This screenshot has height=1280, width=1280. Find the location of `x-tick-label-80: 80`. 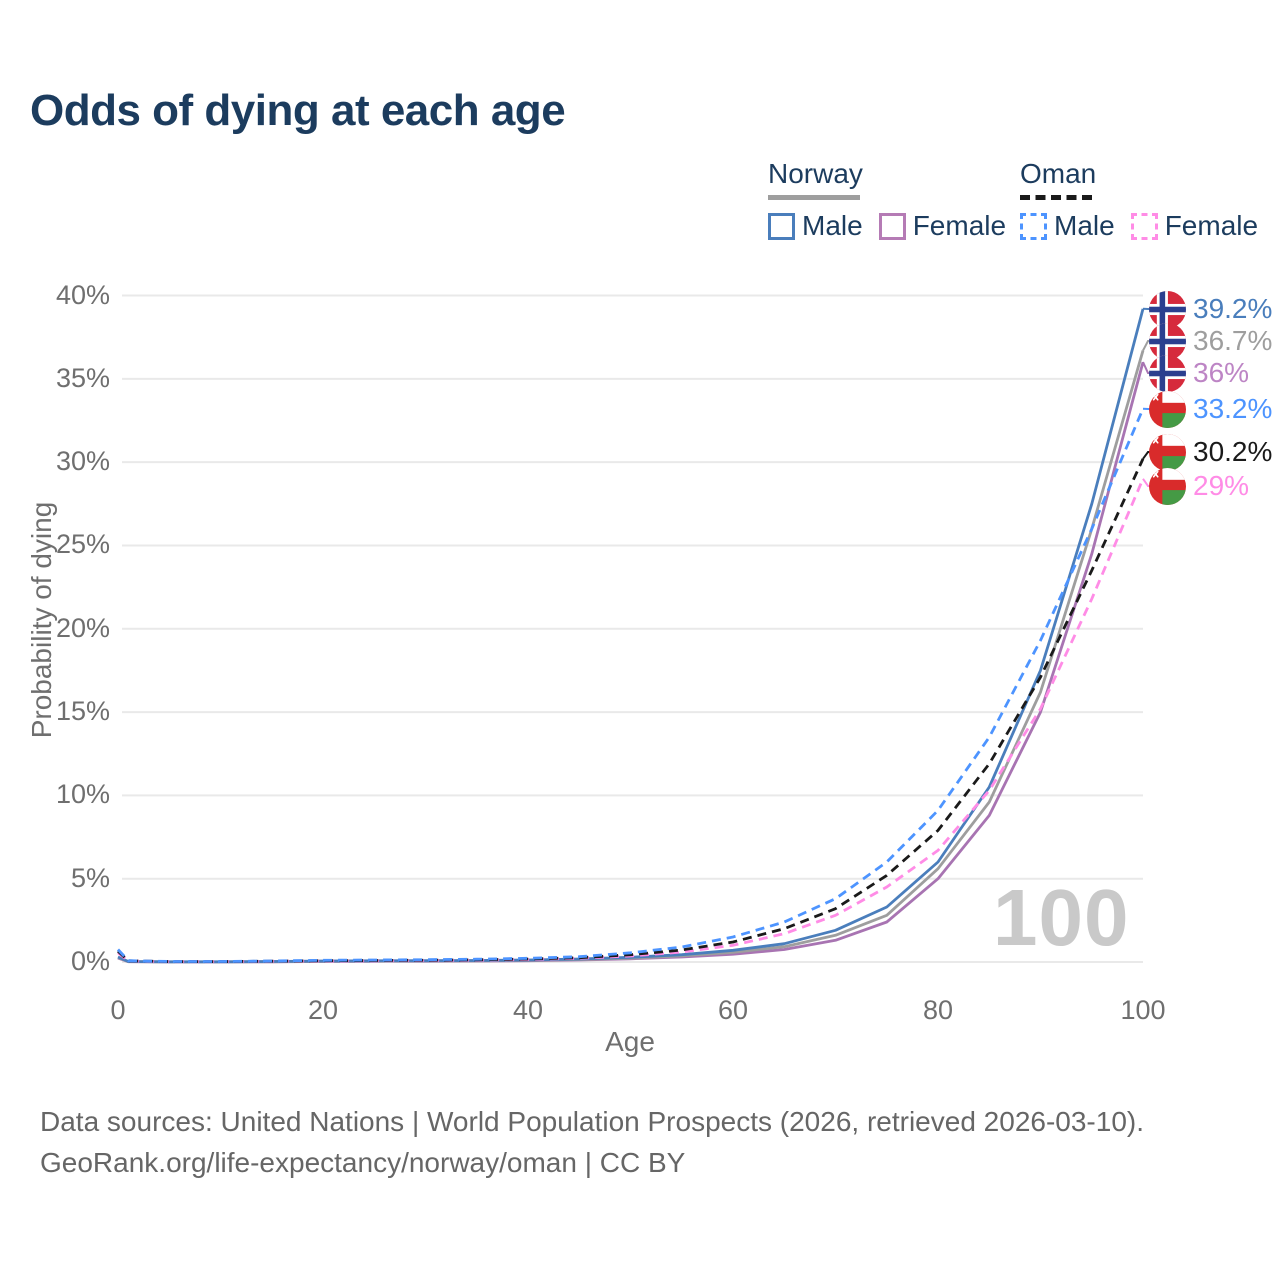

x-tick-label-80: 80 is located at coordinates (938, 1010).